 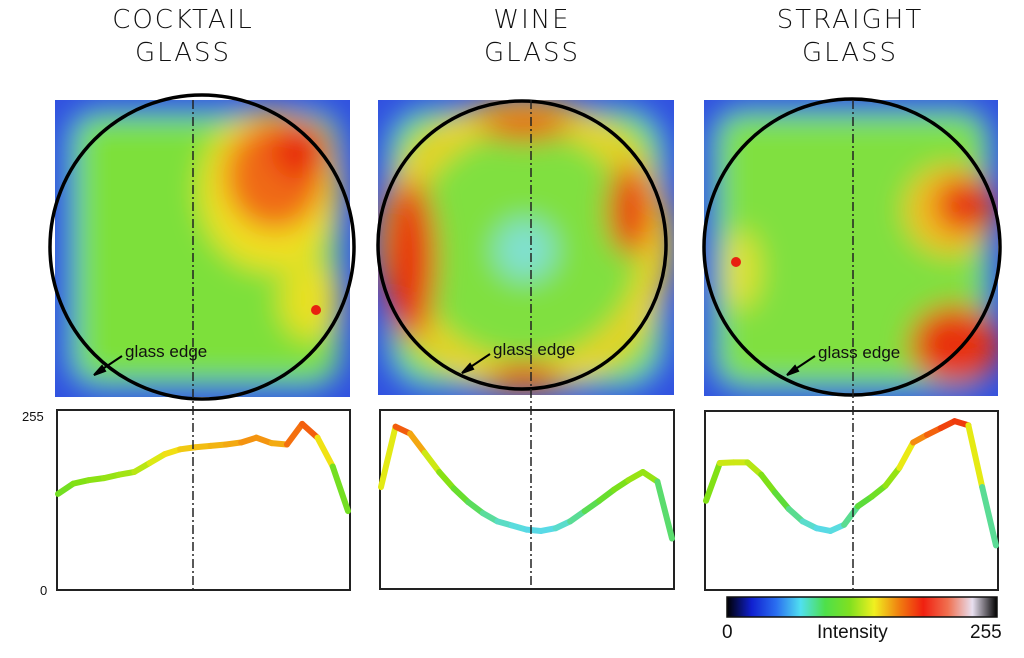 What do you see at coordinates (532, 37) in the screenshot?
I see `title-wine: WINE GLASS` at bounding box center [532, 37].